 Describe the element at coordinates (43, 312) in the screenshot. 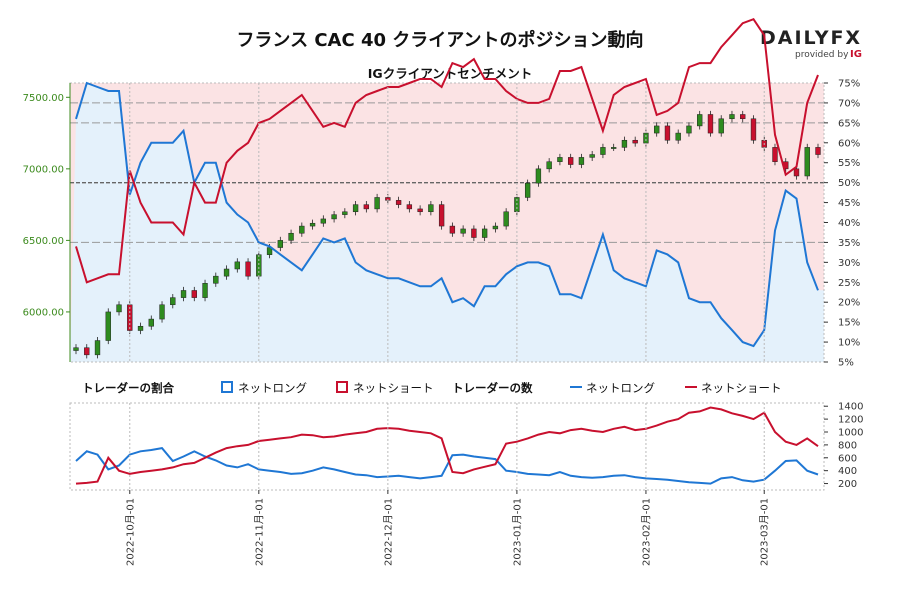

I see `left-tick-label: 6000.00` at that location.